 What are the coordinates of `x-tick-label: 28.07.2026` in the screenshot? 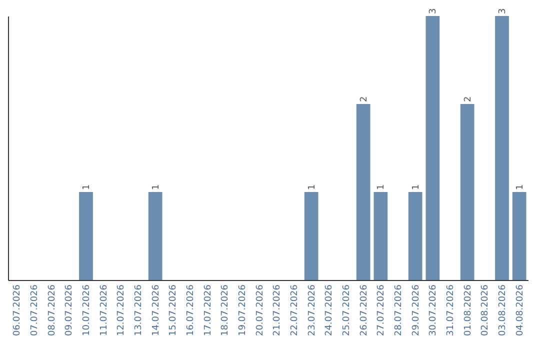 It's located at (399, 310).